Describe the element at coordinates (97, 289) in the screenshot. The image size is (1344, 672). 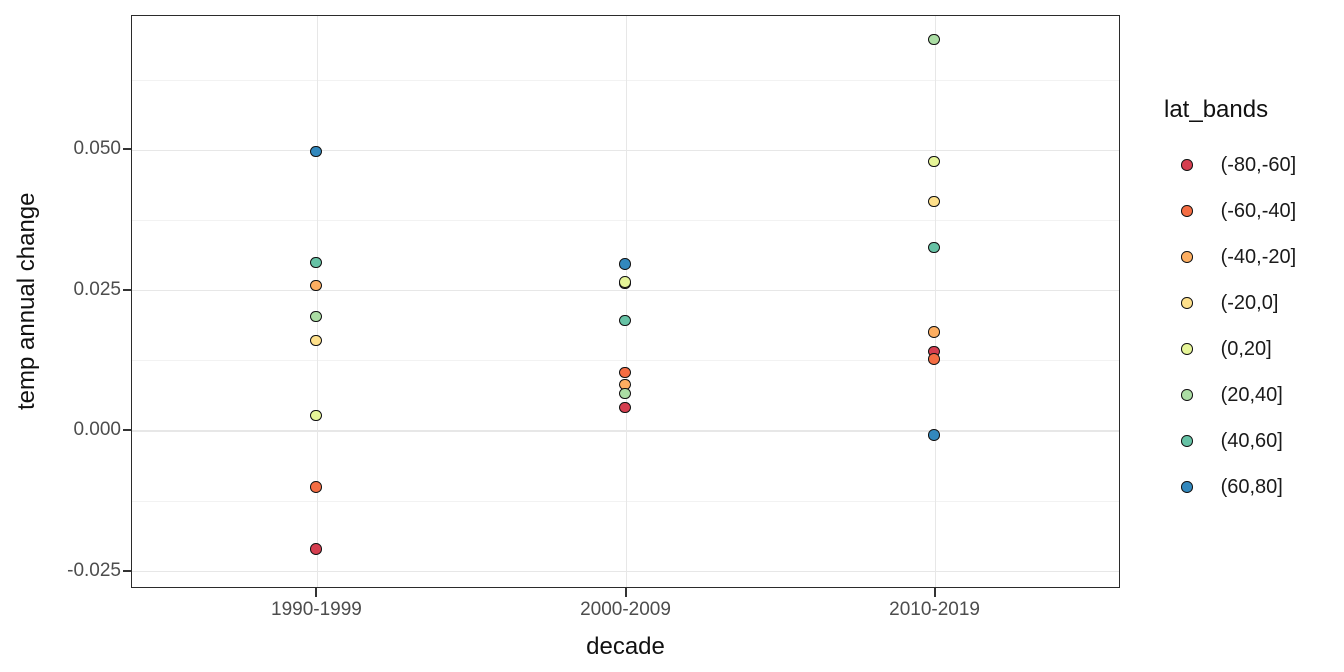
I see `y-tick-label: 0.025` at that location.